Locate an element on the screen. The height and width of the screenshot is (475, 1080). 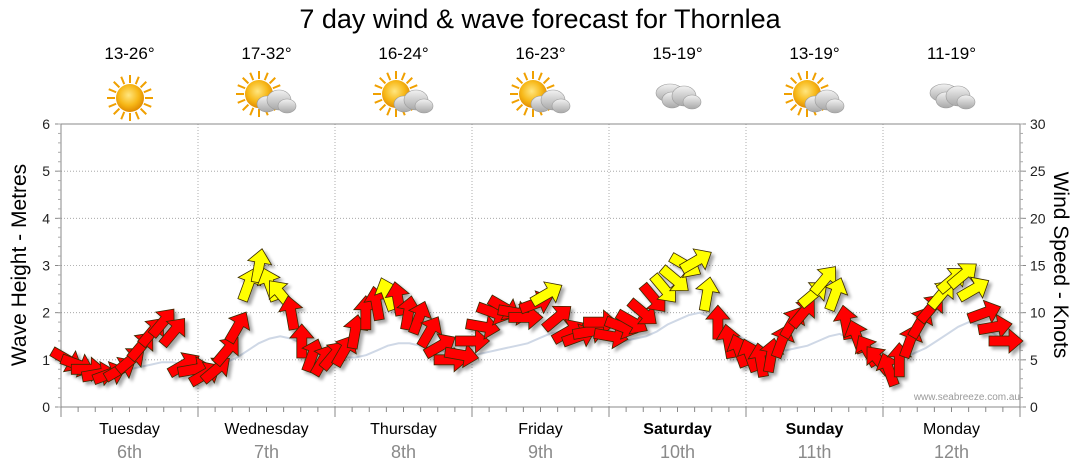
temperature-range: 13-26° is located at coordinates (129, 53).